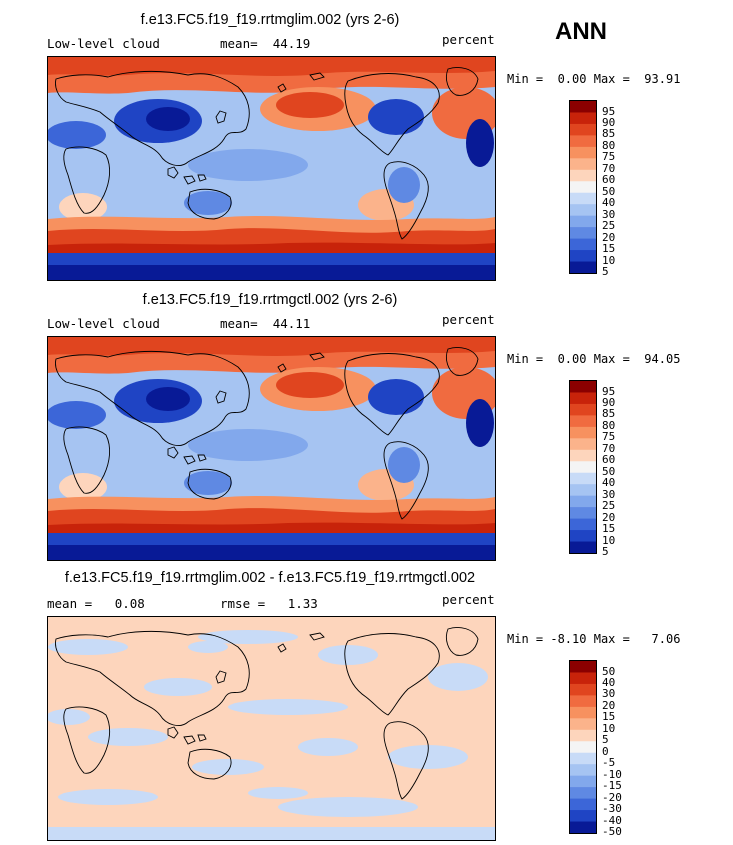 This screenshot has width=733, height=845. What do you see at coordinates (103, 323) in the screenshot?
I see `panel2-variable-label: Low-level cloud` at bounding box center [103, 323].